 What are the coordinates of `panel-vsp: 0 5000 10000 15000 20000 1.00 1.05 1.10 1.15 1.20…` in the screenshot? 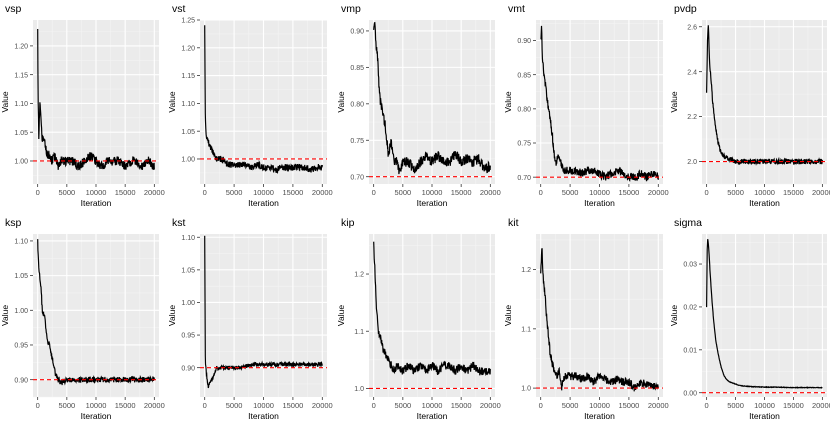 It's located at (82, 105).